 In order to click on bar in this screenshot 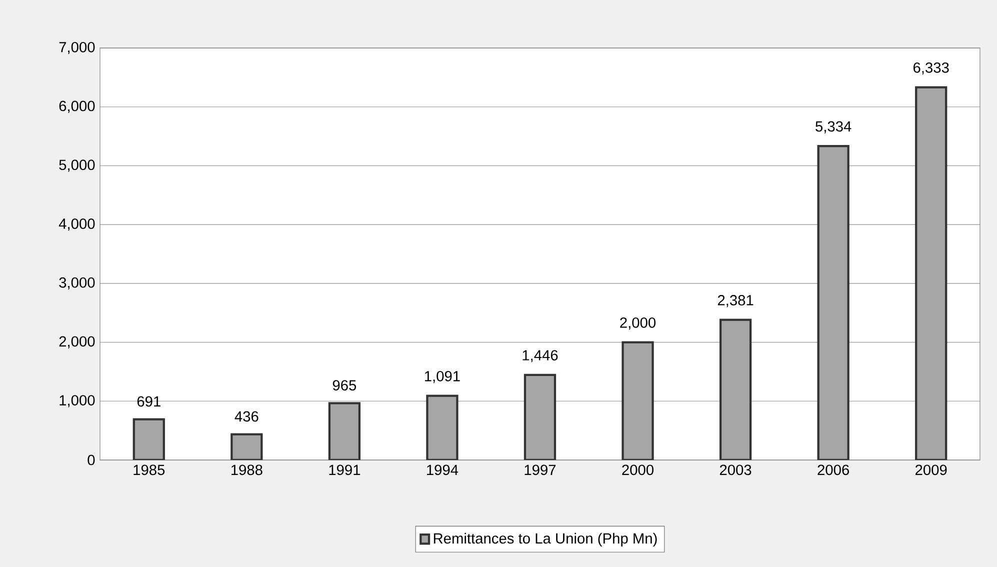, I will do `click(638, 400)`.